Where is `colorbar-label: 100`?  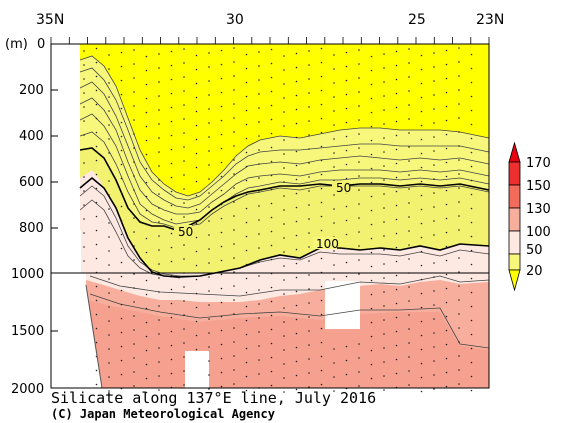 colorbar-label: 100 is located at coordinates (538, 232).